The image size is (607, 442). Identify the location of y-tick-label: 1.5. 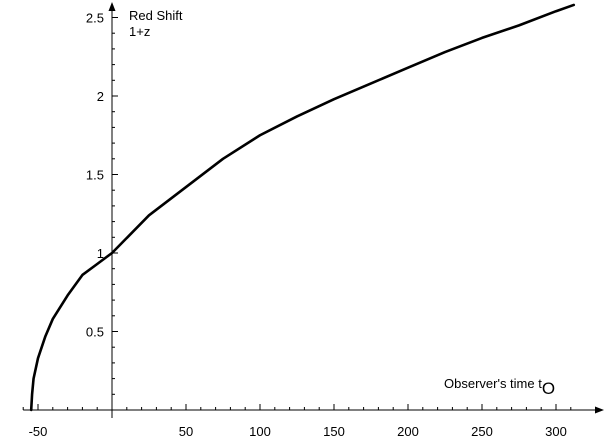
(95, 175).